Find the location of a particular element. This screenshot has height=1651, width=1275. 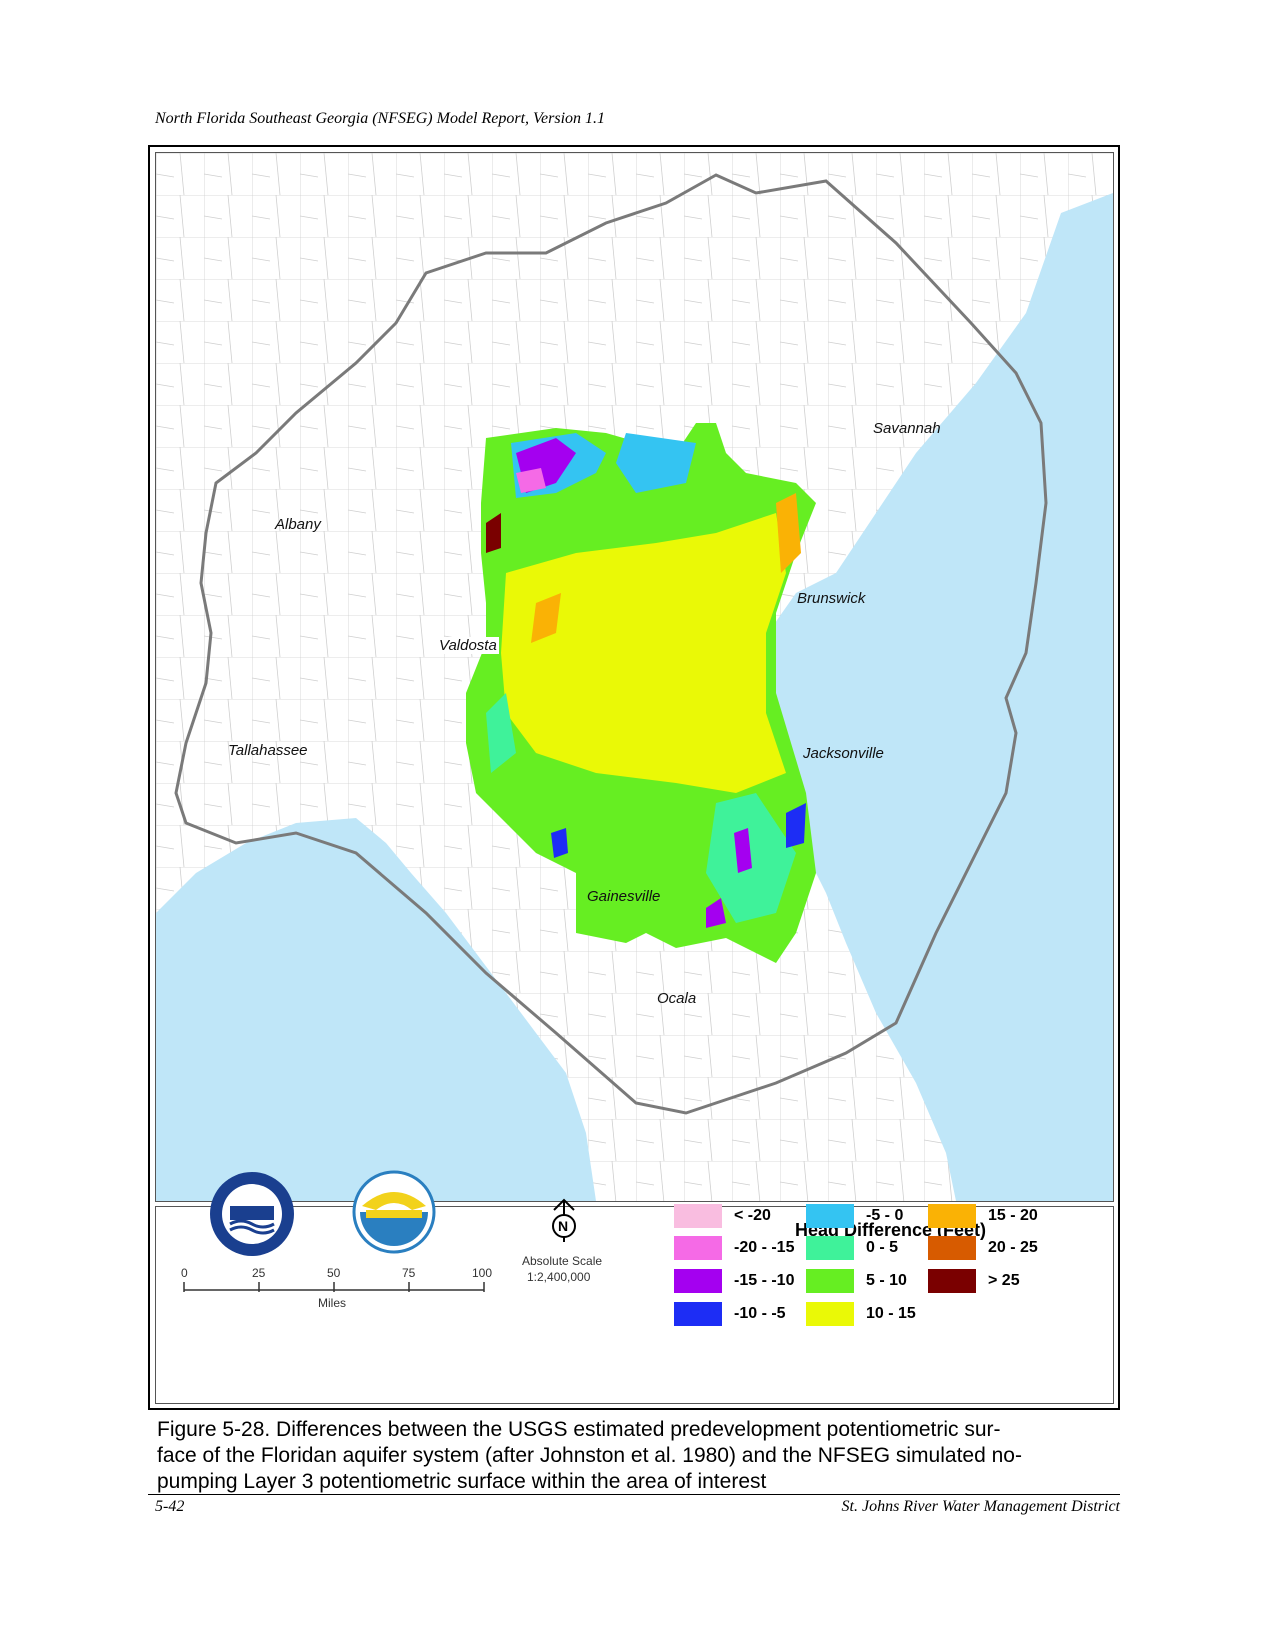

scale-unit: Miles is located at coordinates (332, 1303).